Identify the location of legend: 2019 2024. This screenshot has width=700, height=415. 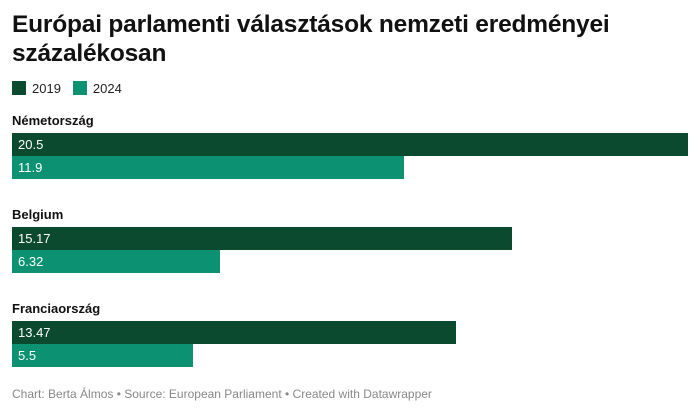
(67, 88).